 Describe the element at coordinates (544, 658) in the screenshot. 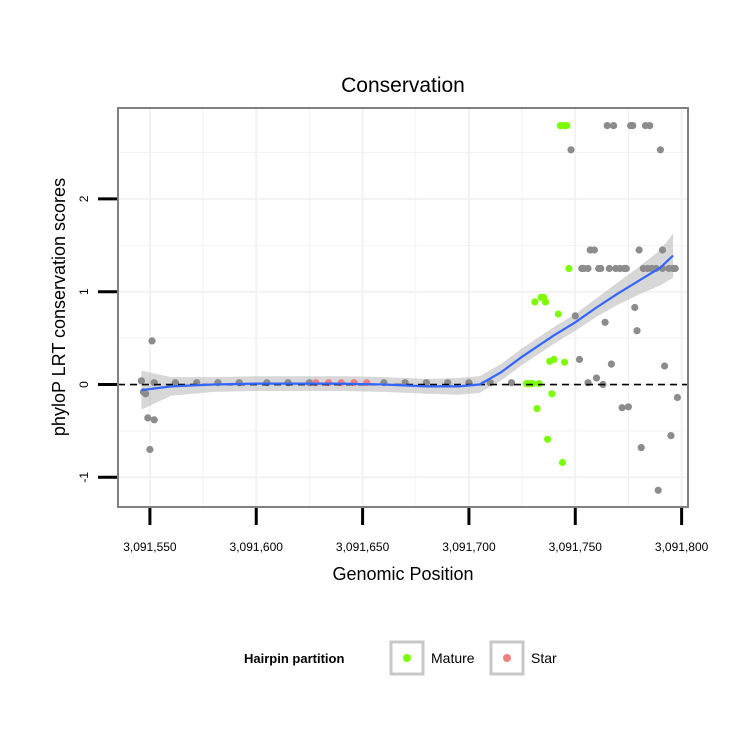

I see `legend-label-star: Star` at that location.